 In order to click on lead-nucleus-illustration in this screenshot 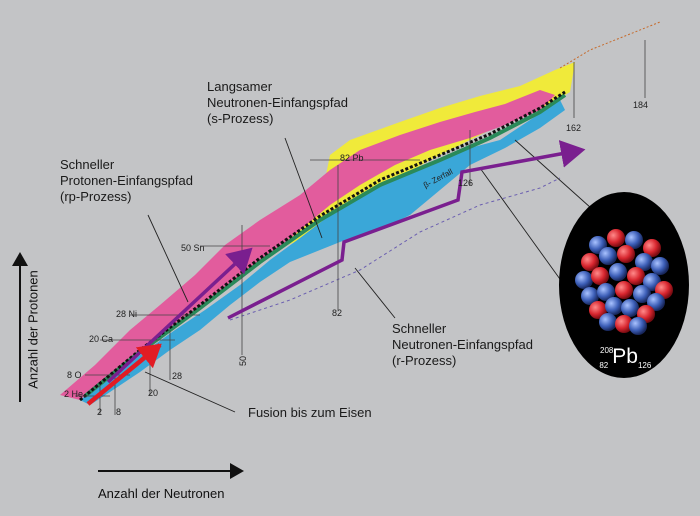, I will do `click(624, 285)`.